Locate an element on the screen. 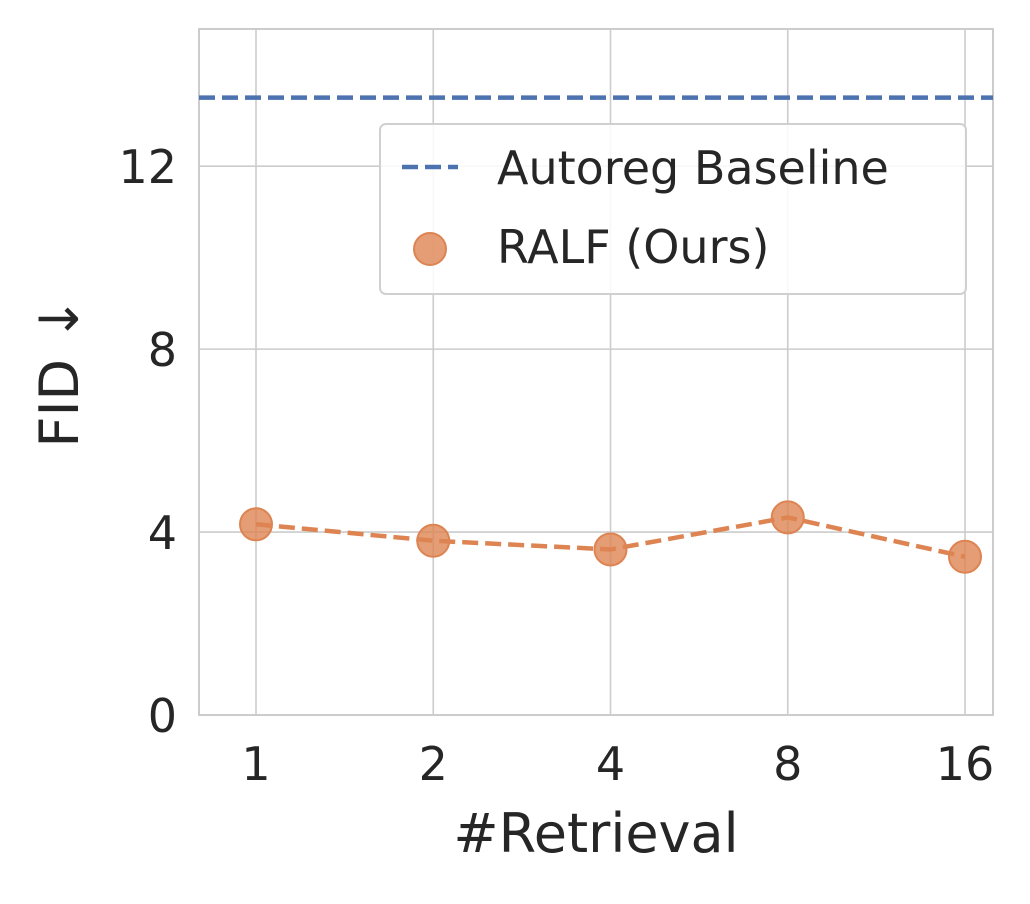 This screenshot has width=1030, height=904. legend-ralf-swatch is located at coordinates (430, 249).